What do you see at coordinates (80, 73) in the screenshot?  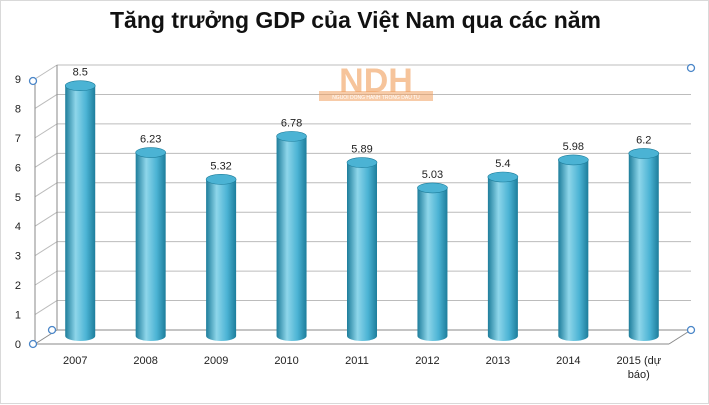 I see `data-label: 8.5` at bounding box center [80, 73].